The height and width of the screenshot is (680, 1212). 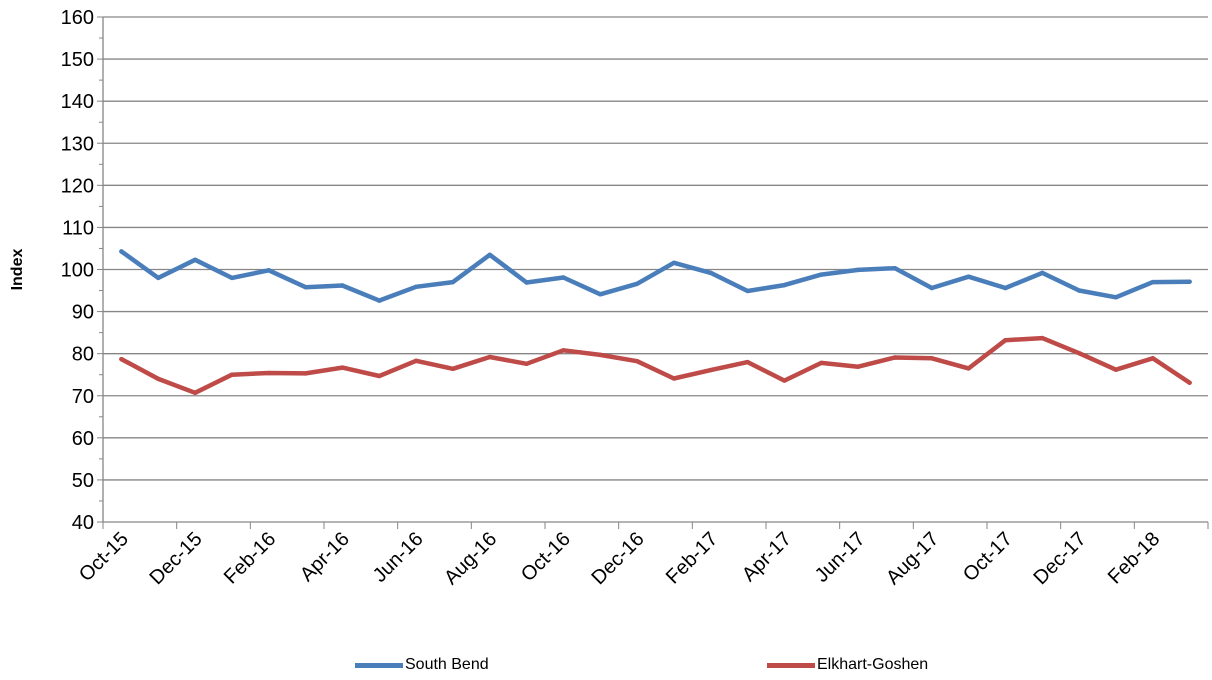 I want to click on y-tick-label-160: 160, so click(x=77, y=18).